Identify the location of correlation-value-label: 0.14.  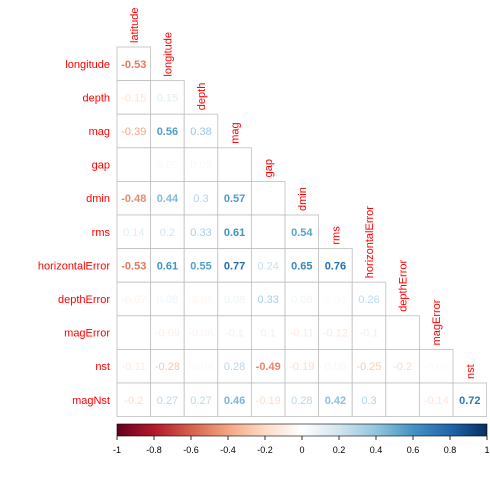
(133, 233).